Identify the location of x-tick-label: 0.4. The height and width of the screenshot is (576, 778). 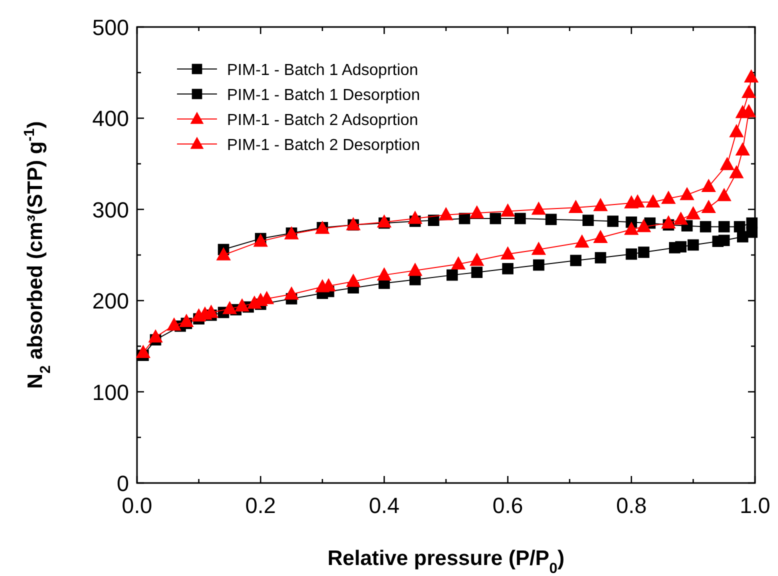
(384, 505).